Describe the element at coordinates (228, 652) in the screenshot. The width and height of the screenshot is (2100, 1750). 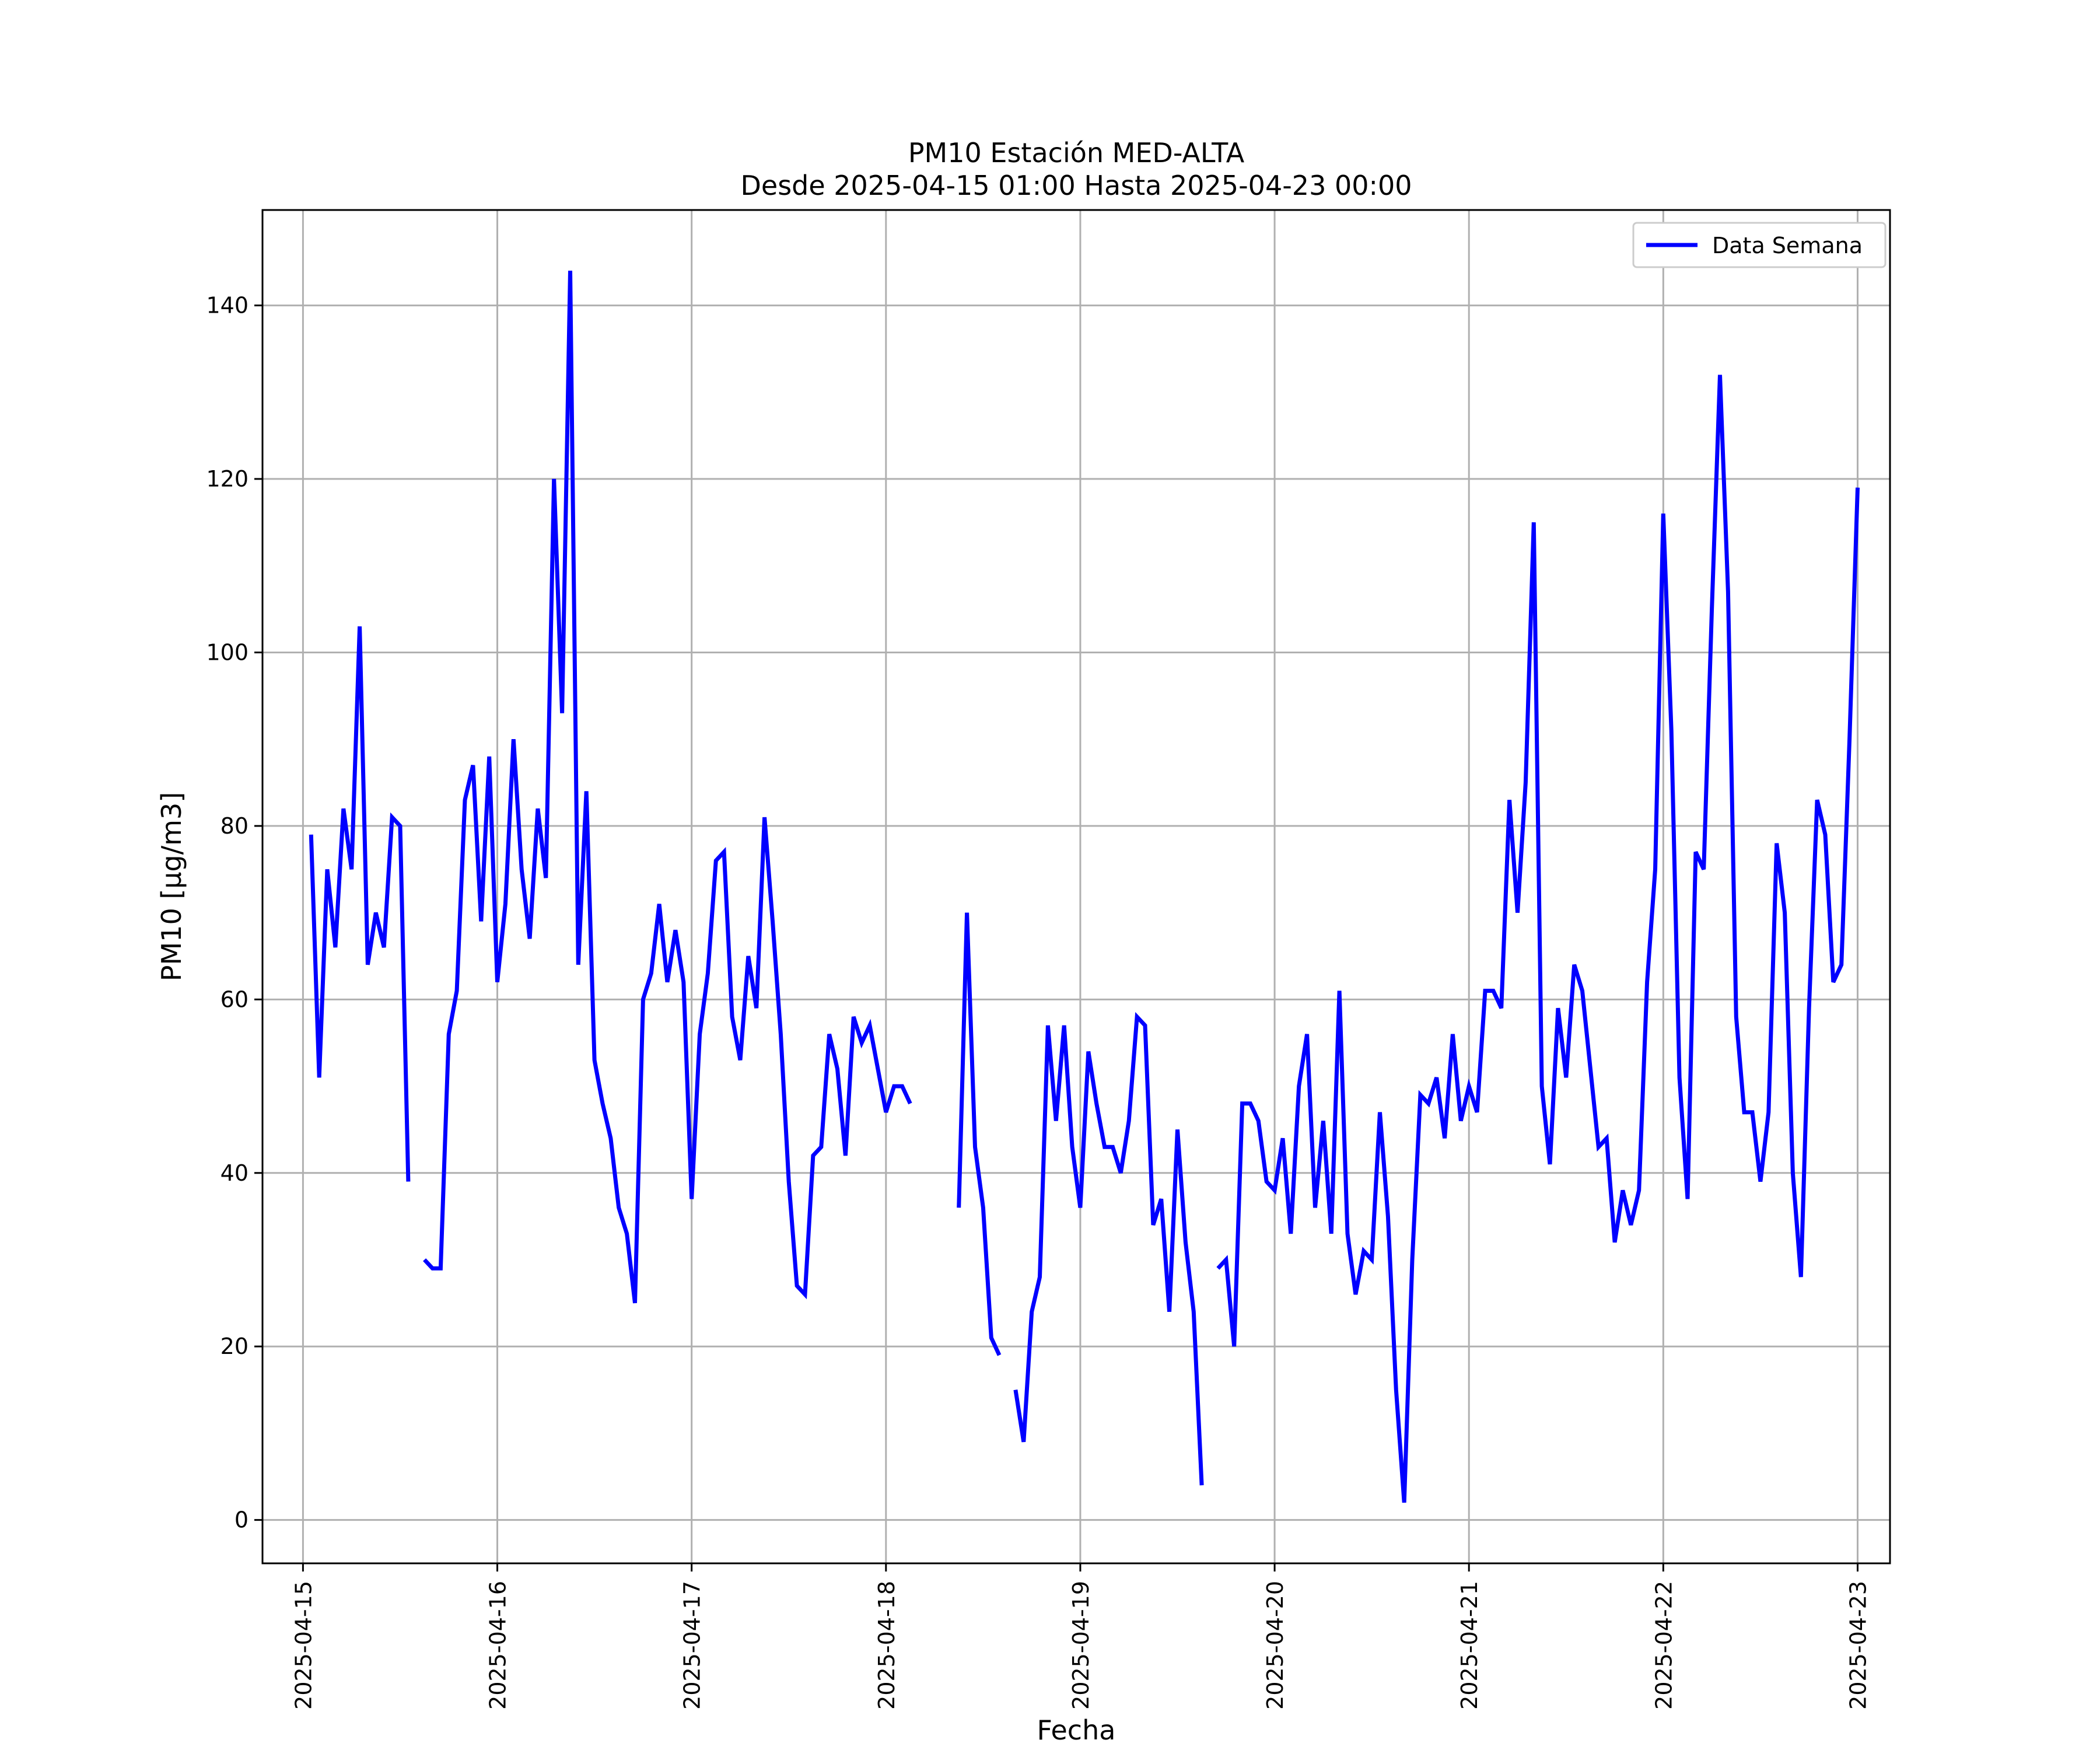
I see `y-tick-label: 100` at that location.